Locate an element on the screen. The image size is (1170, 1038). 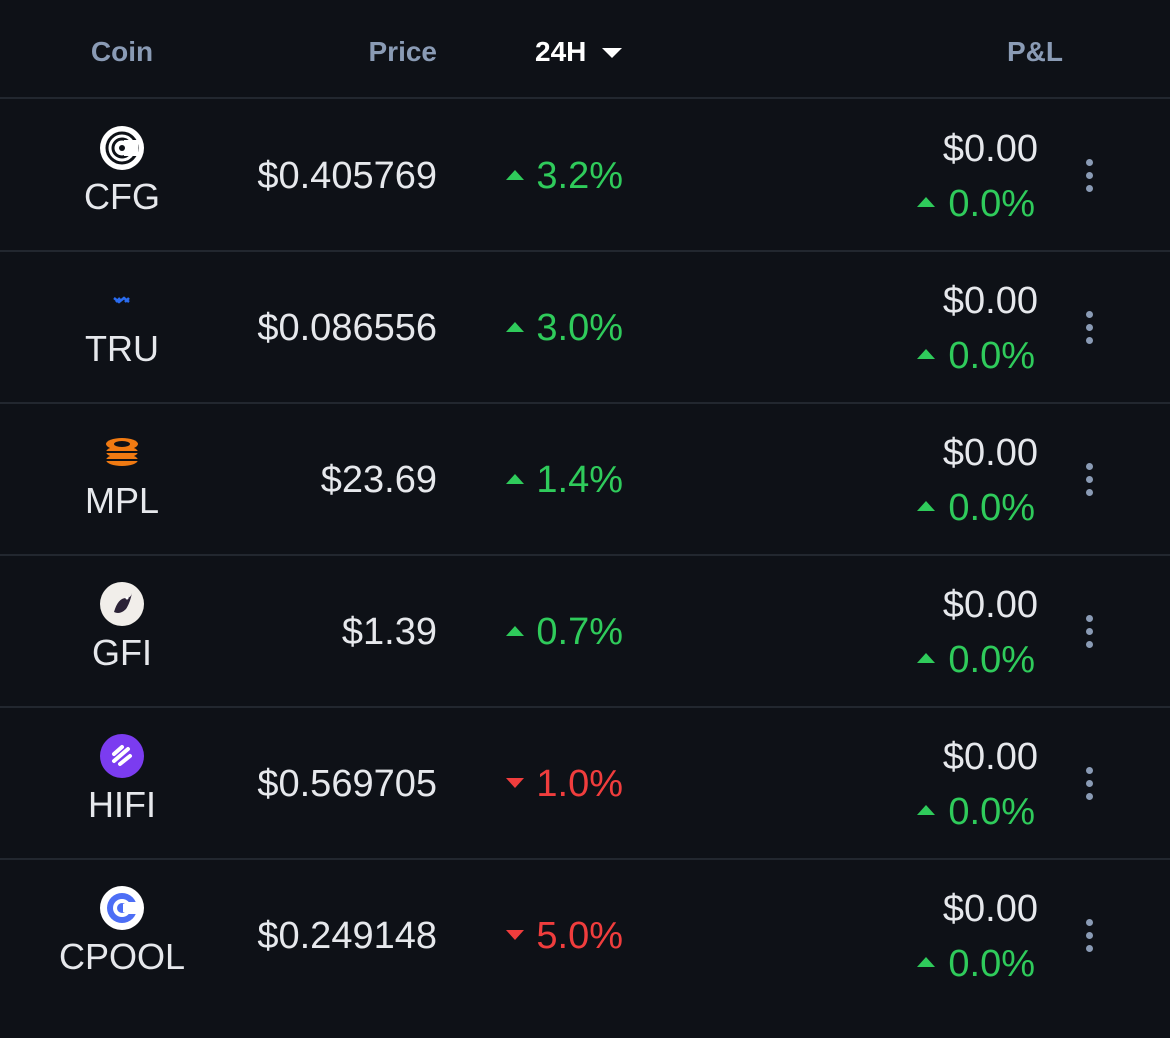
change-24h: 0.7% is located at coordinates (579, 632).